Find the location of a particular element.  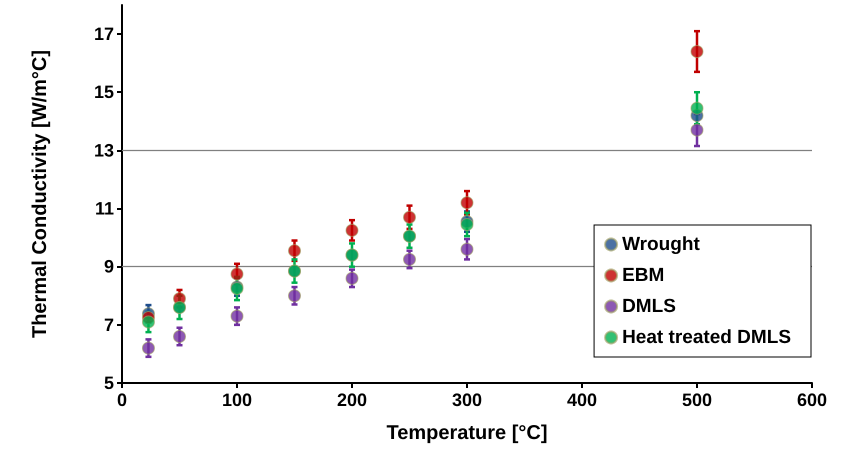

x-tick-label: 400 is located at coordinates (582, 400).